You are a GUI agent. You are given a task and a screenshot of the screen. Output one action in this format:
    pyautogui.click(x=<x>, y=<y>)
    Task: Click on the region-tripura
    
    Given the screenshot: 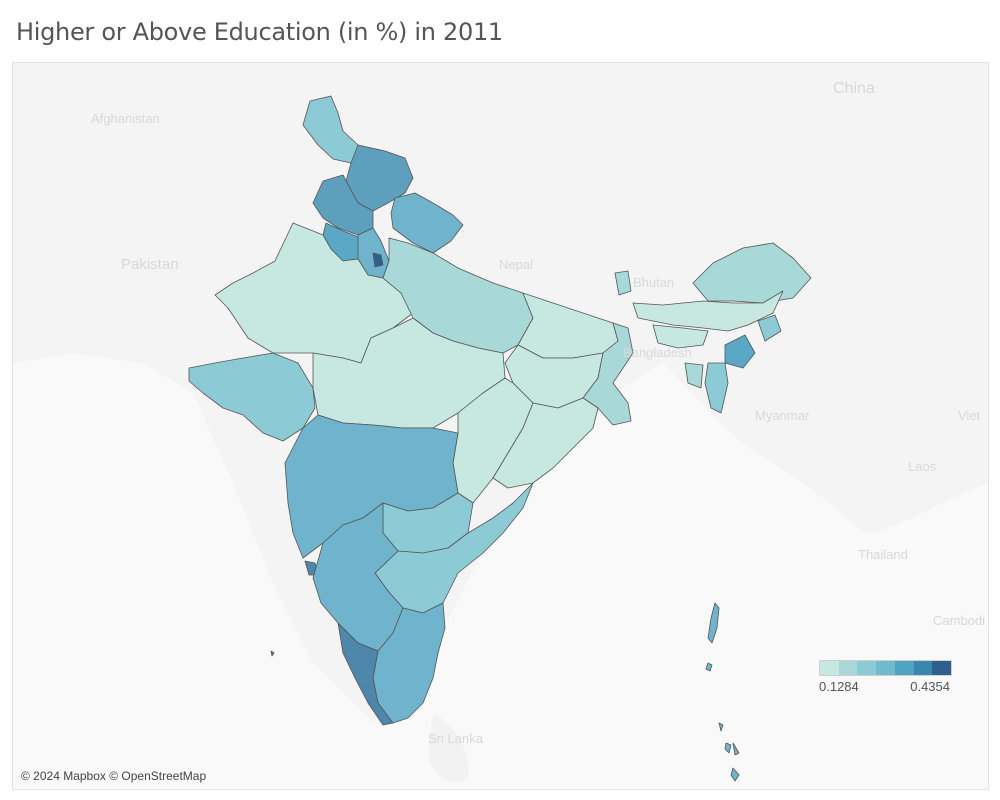 What is the action you would take?
    pyautogui.click(x=694, y=375)
    